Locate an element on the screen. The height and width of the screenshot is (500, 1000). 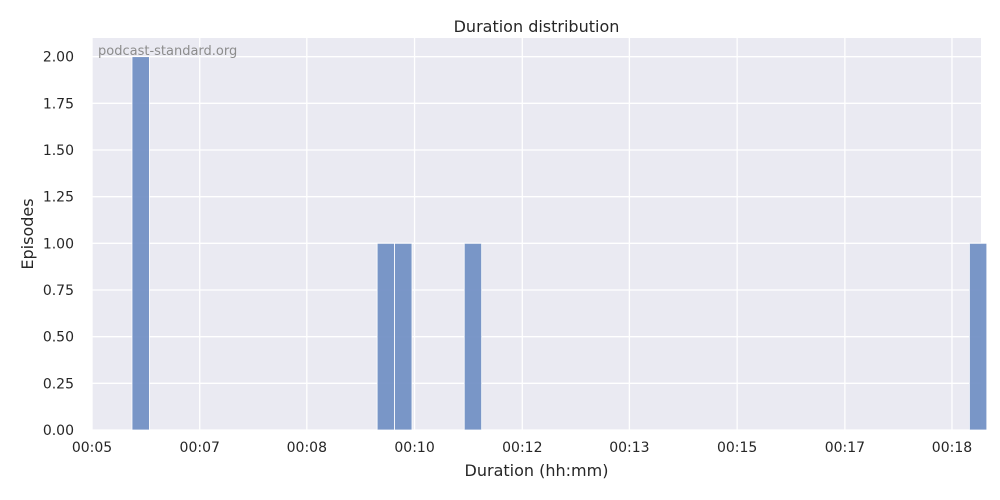
y-axis-title: Episodes is located at coordinates (27, 233).